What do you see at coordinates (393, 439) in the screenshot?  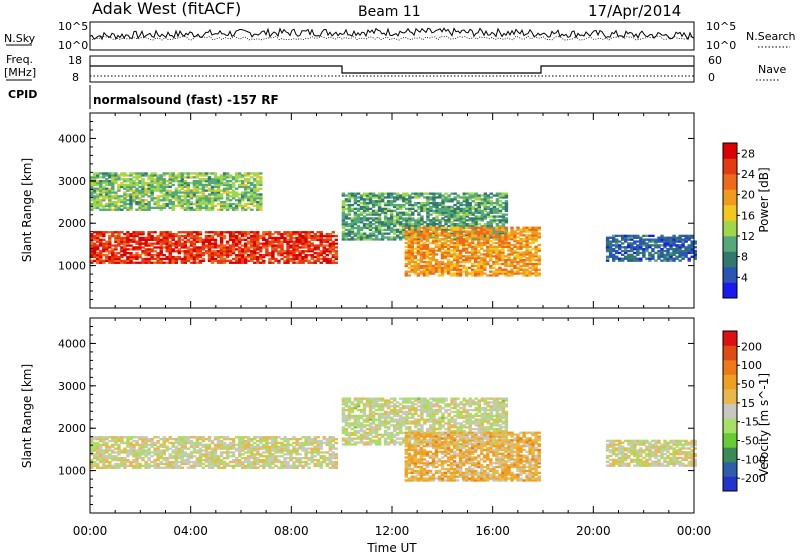 I see `velocity-heatmap` at bounding box center [393, 439].